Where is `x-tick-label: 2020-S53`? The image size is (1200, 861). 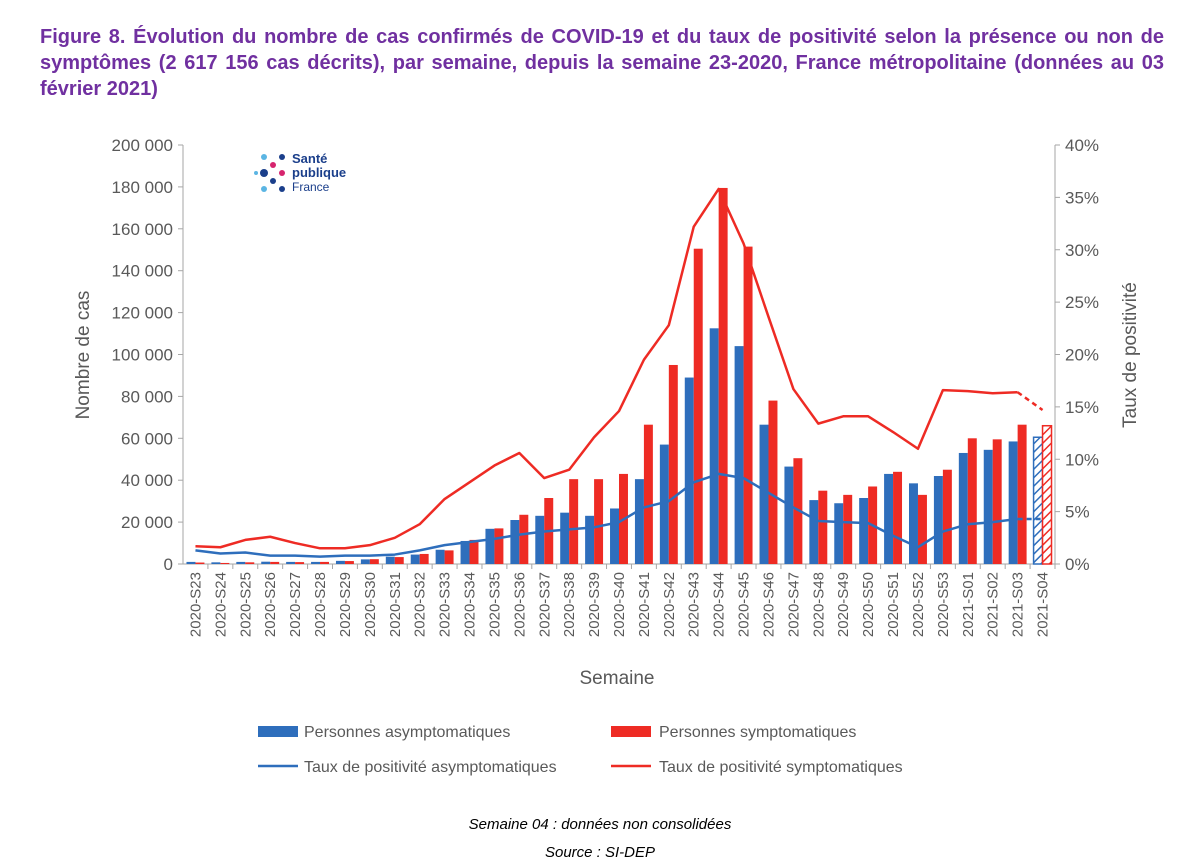
x-tick-label: 2020-S53 is located at coordinates (943, 604).